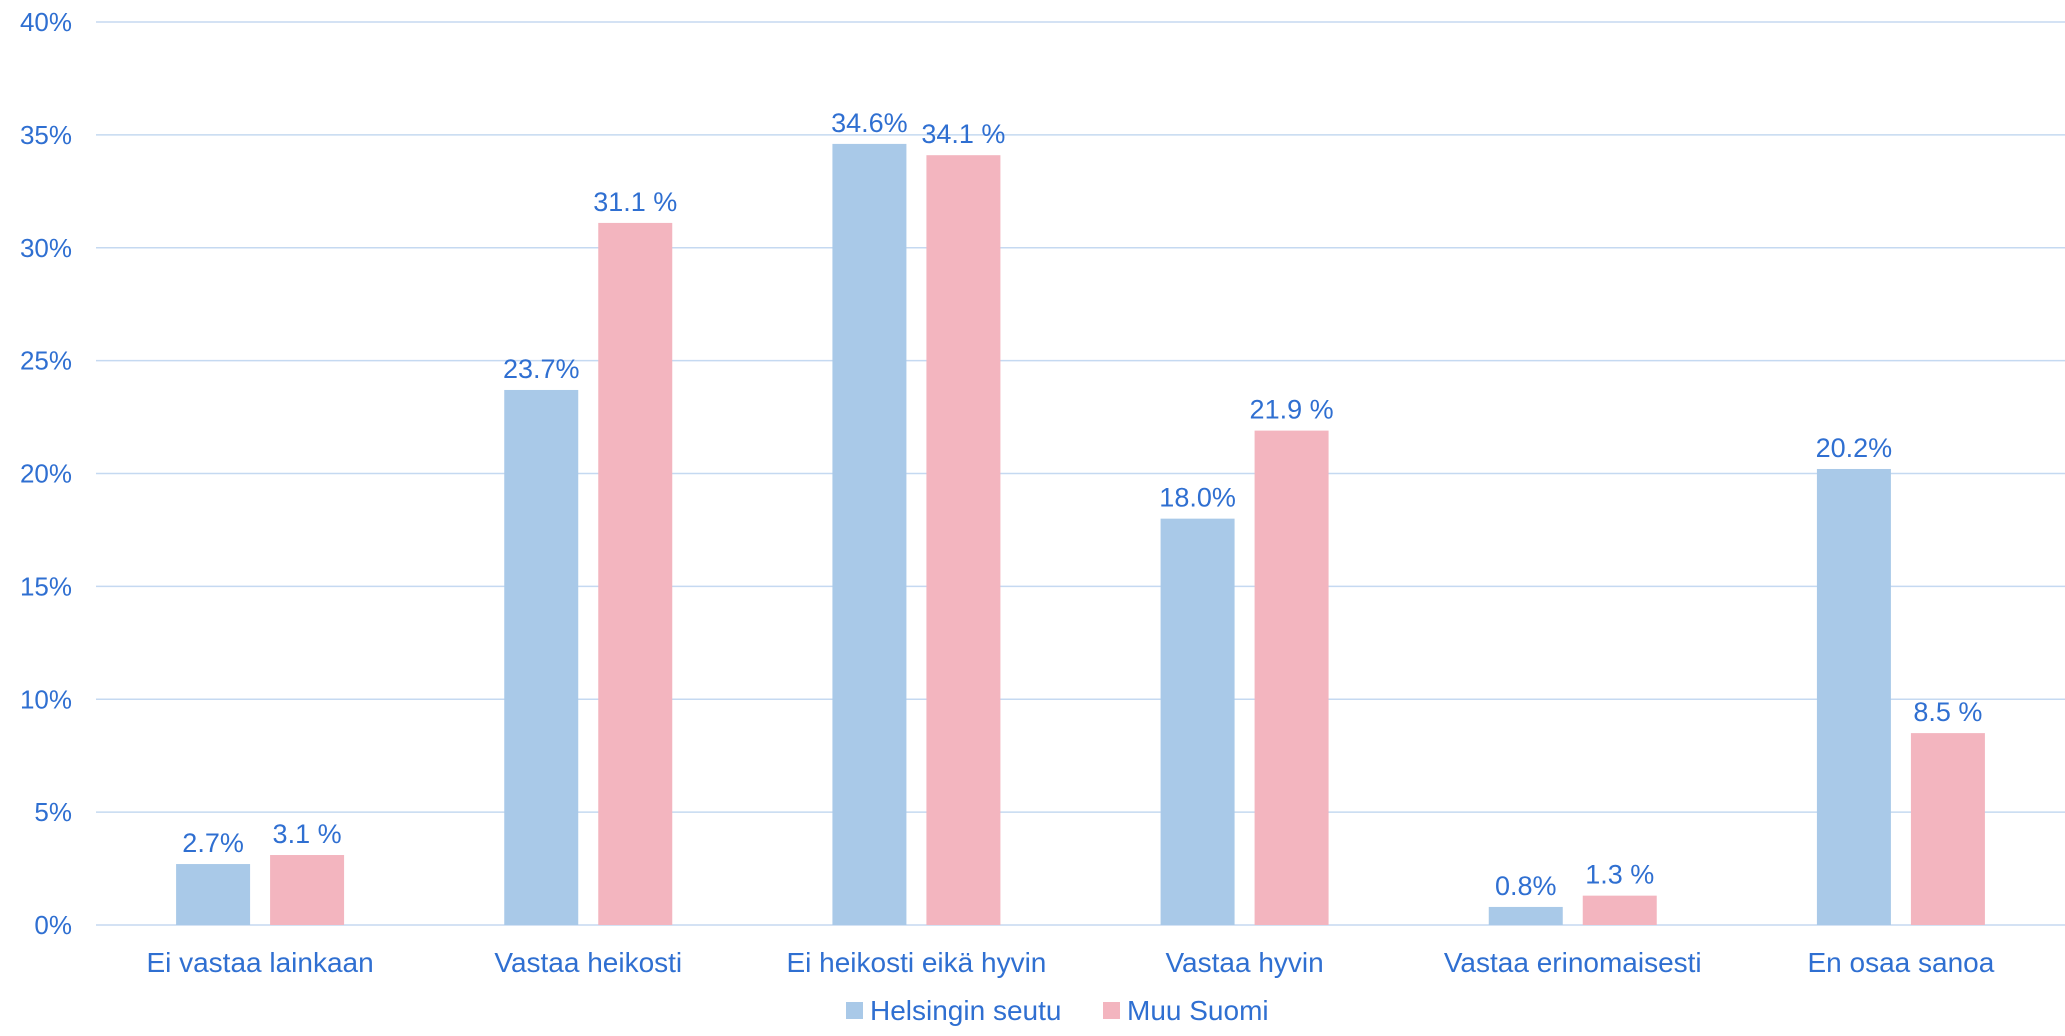 This screenshot has height=1036, width=2065. What do you see at coordinates (53, 812) in the screenshot?
I see `y-tick-label: 5%` at bounding box center [53, 812].